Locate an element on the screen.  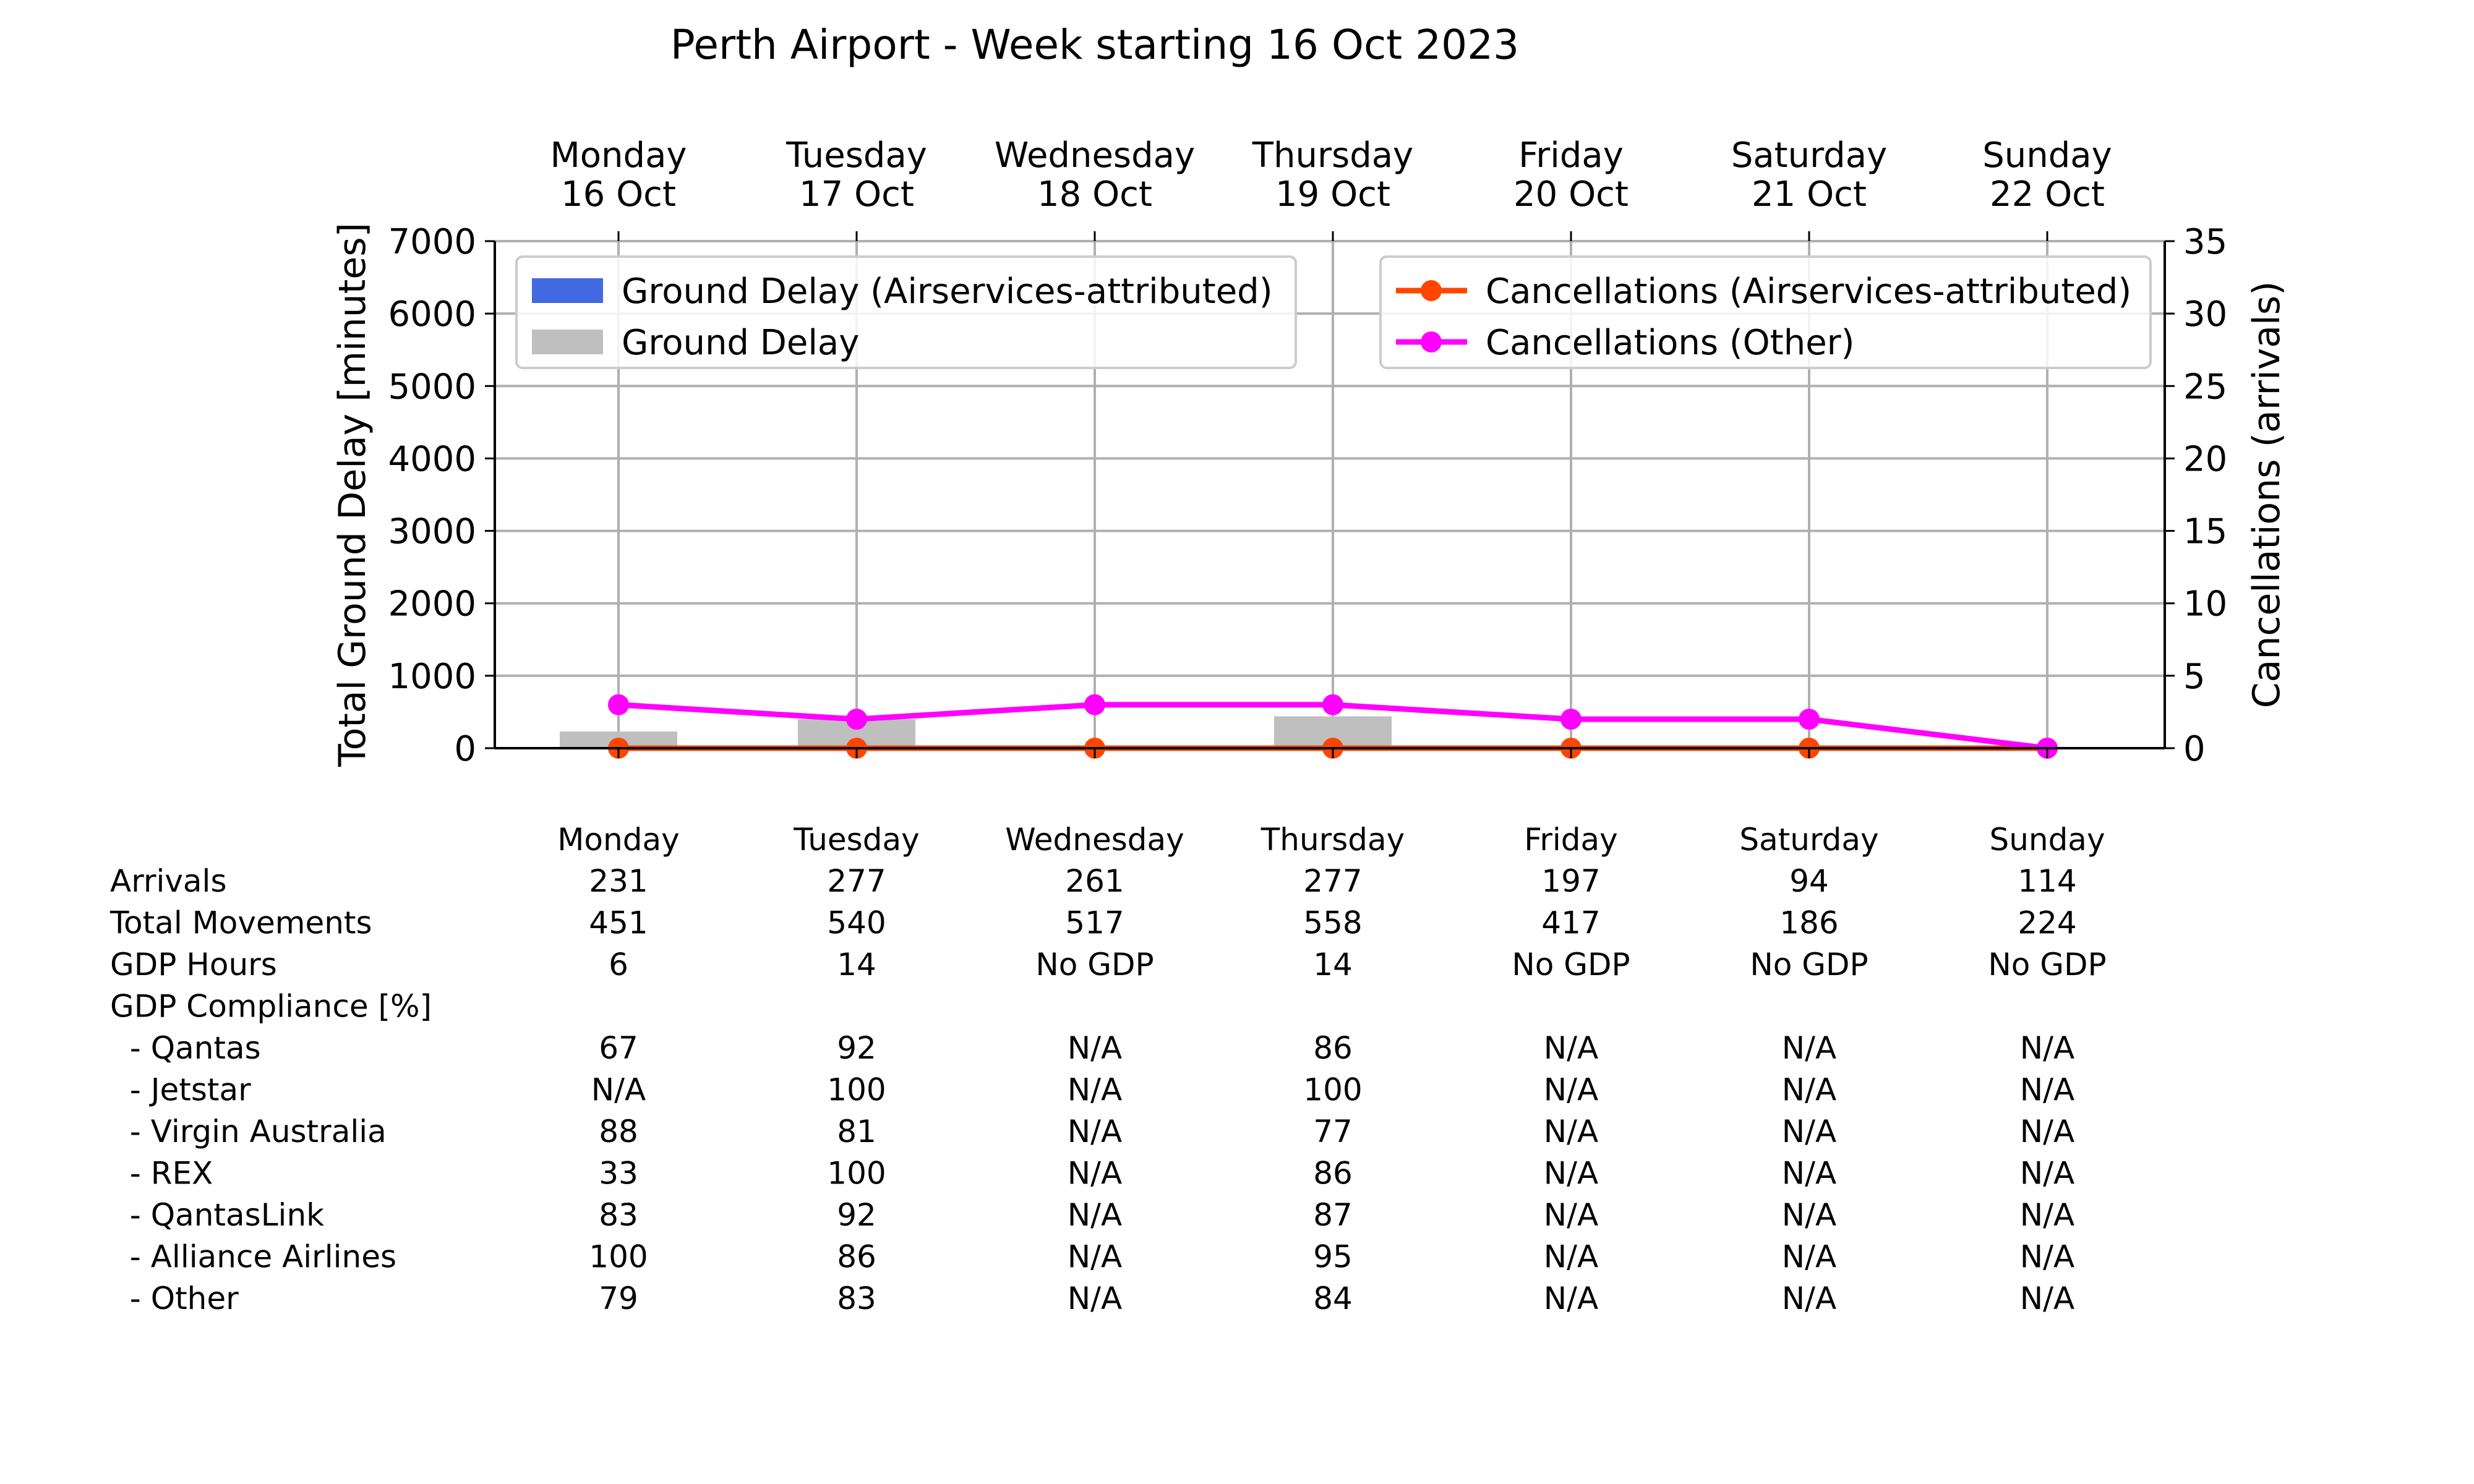
right-tick-label: 35 is located at coordinates (2205, 242).